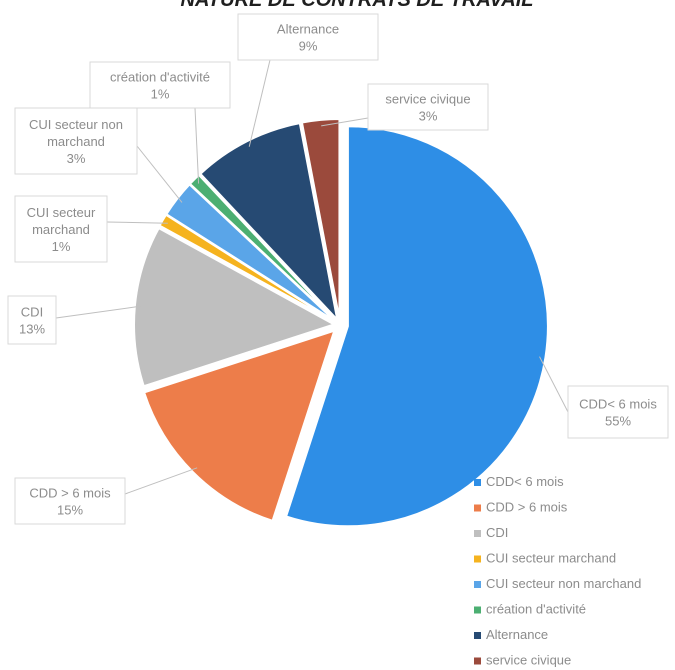 This screenshot has width=675, height=670. What do you see at coordinates (308, 29) in the screenshot?
I see `data-label-text: Alternance` at bounding box center [308, 29].